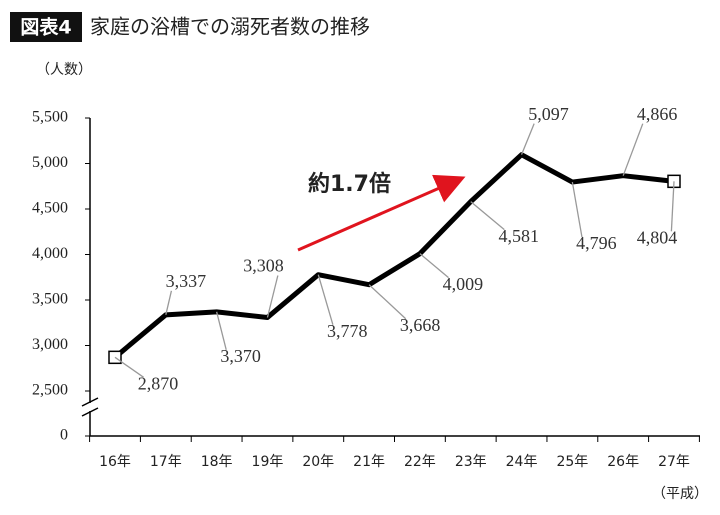 The height and width of the screenshot is (515, 720). What do you see at coordinates (50, 390) in the screenshot?
I see `y-tick-label: 2,500` at bounding box center [50, 390].